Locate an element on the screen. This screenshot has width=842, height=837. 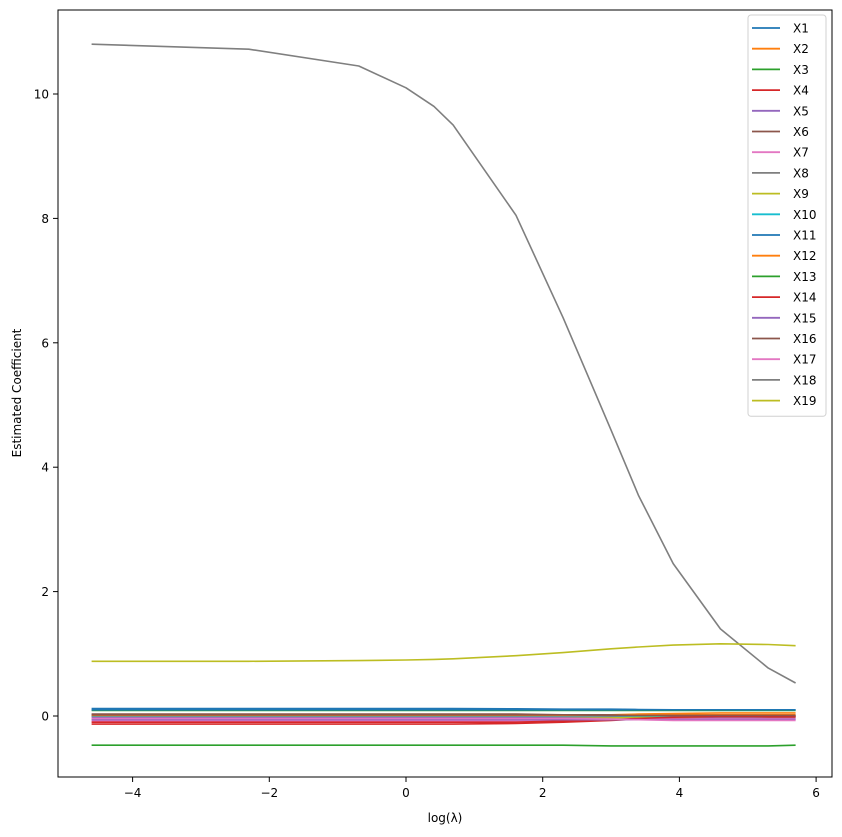
x-tick-label: 6 is located at coordinates (816, 793).